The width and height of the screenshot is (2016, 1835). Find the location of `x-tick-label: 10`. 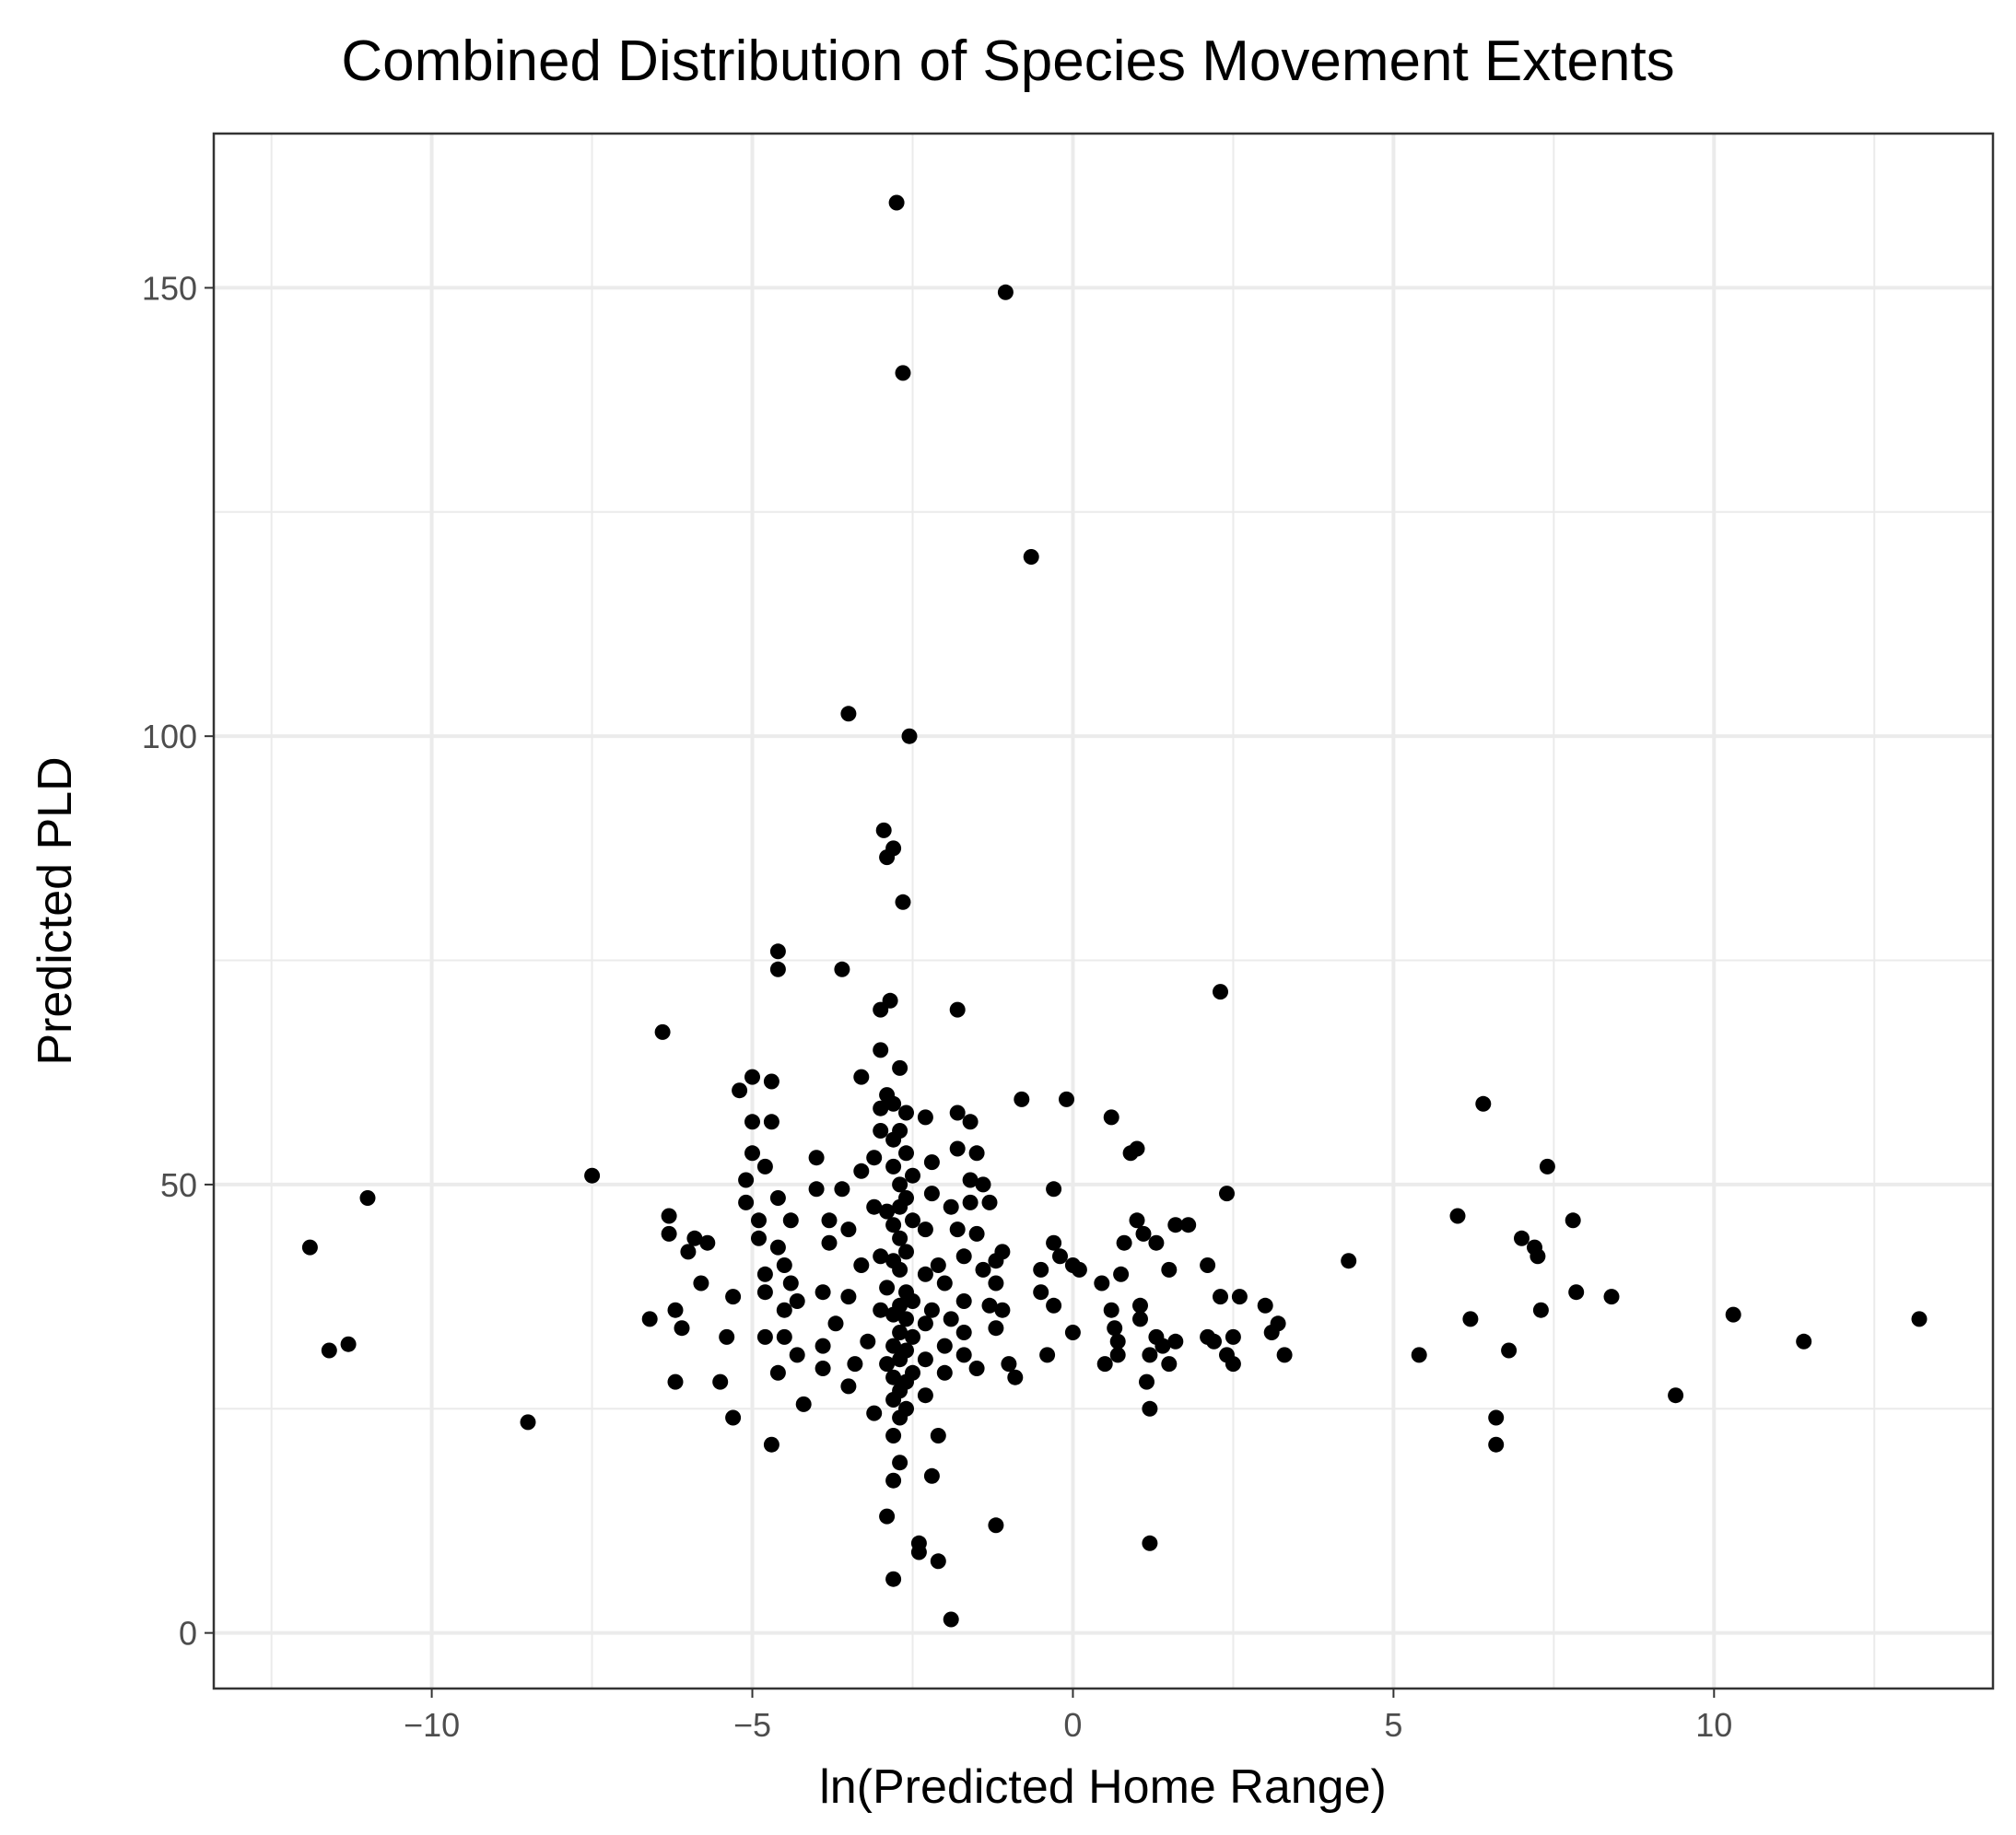

x-tick-label: 10 is located at coordinates (1713, 1725).